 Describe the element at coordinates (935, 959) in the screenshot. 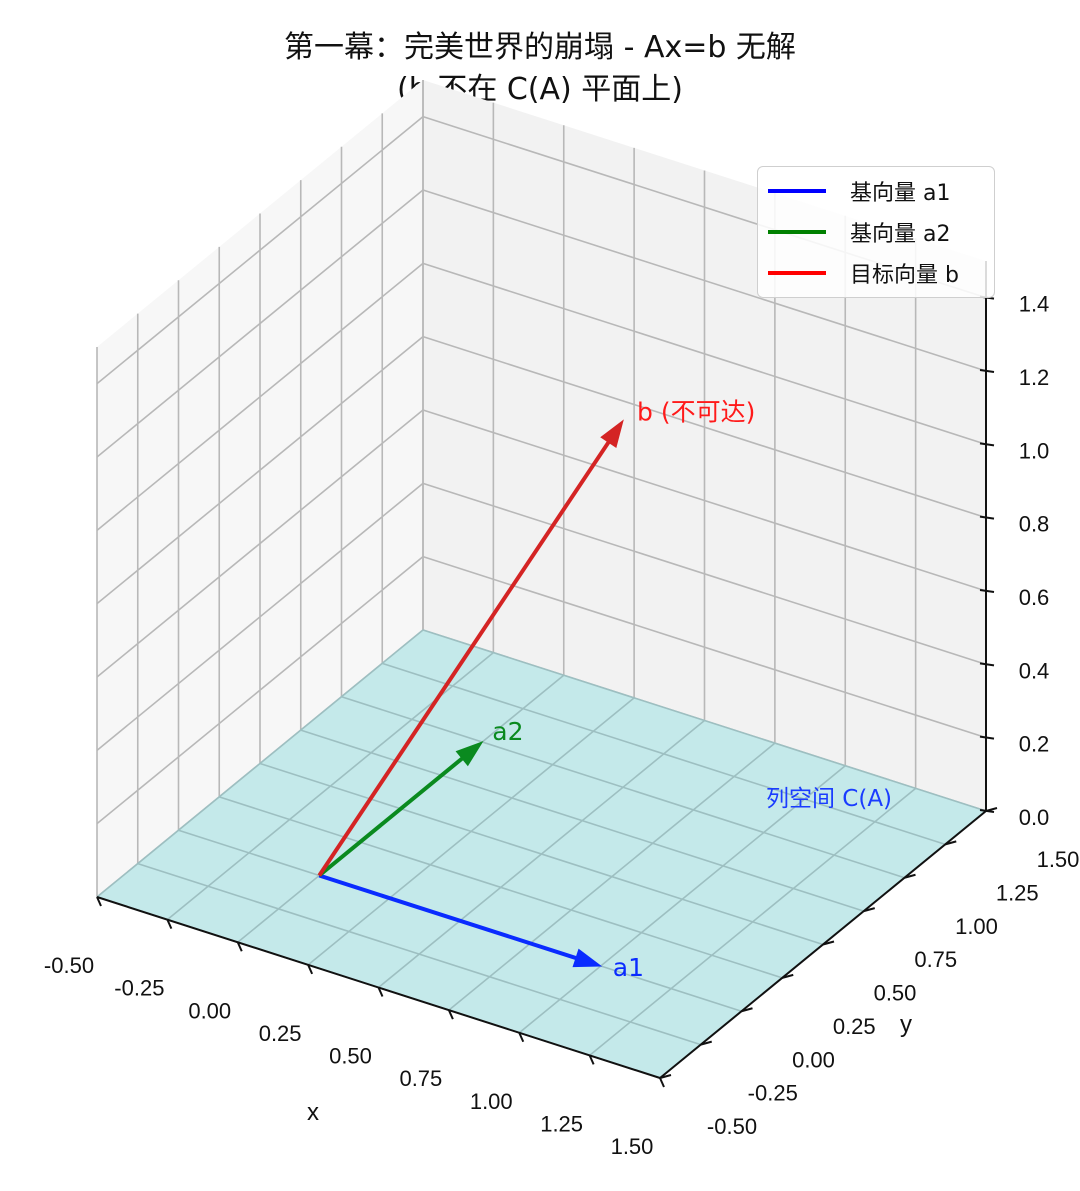

I see `y-tick-label: 0.75` at that location.